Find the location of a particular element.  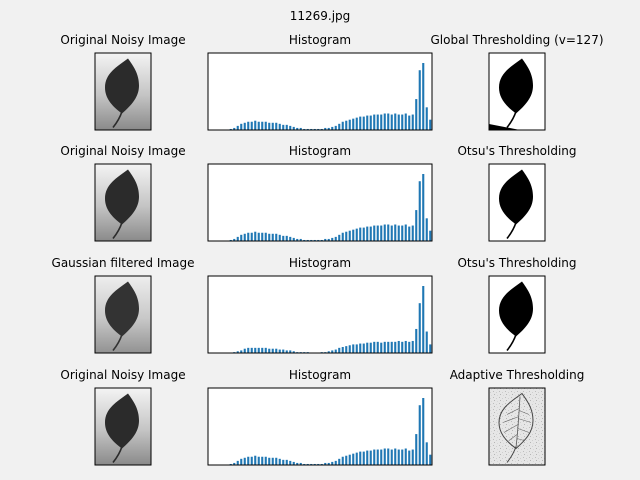

histogram-title: Histogram is located at coordinates (320, 151).